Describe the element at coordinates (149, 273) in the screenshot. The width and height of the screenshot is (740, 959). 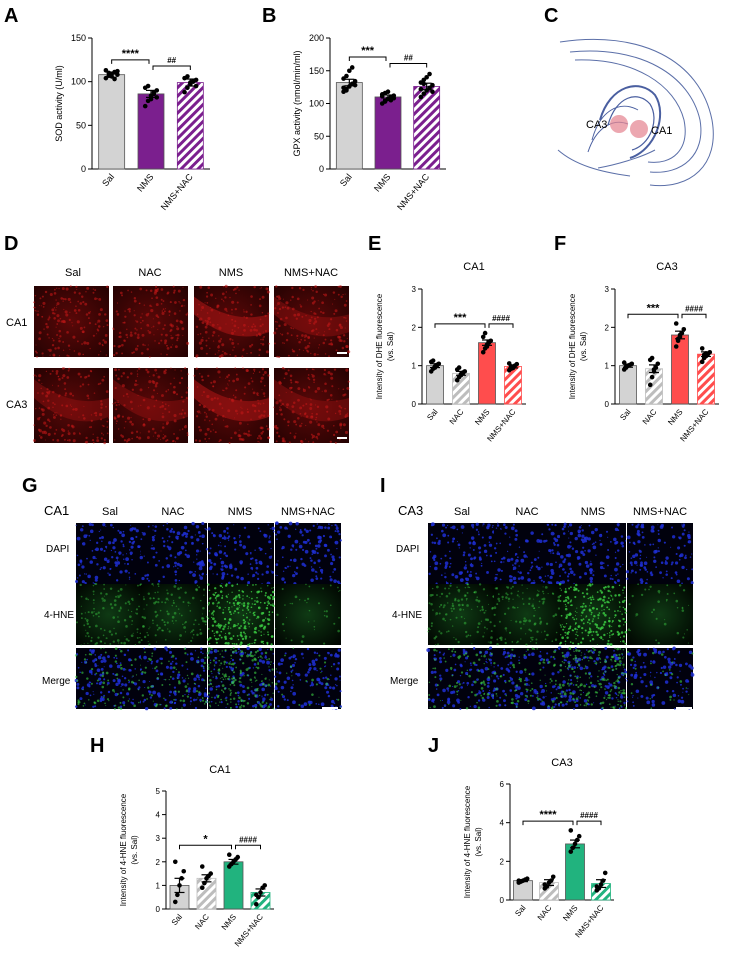
I see `dhe-col-nac: NAC` at that location.